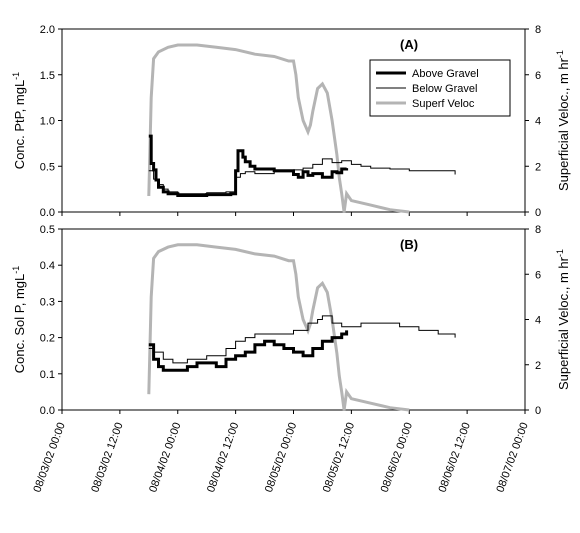 The width and height of the screenshot is (580, 533). I want to click on left-axis-title-text: Conc. PtP, mgL, so click(19, 124).